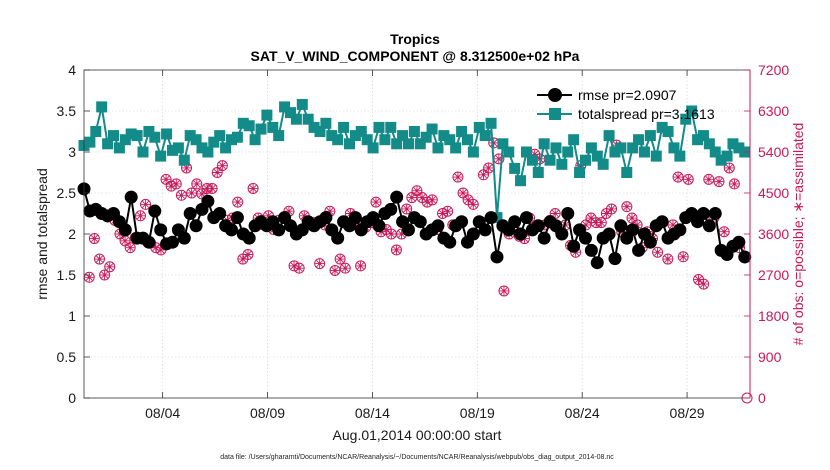 This screenshot has width=830, height=470. What do you see at coordinates (773, 111) in the screenshot?
I see `y-right-tick-label: 6300` at bounding box center [773, 111].